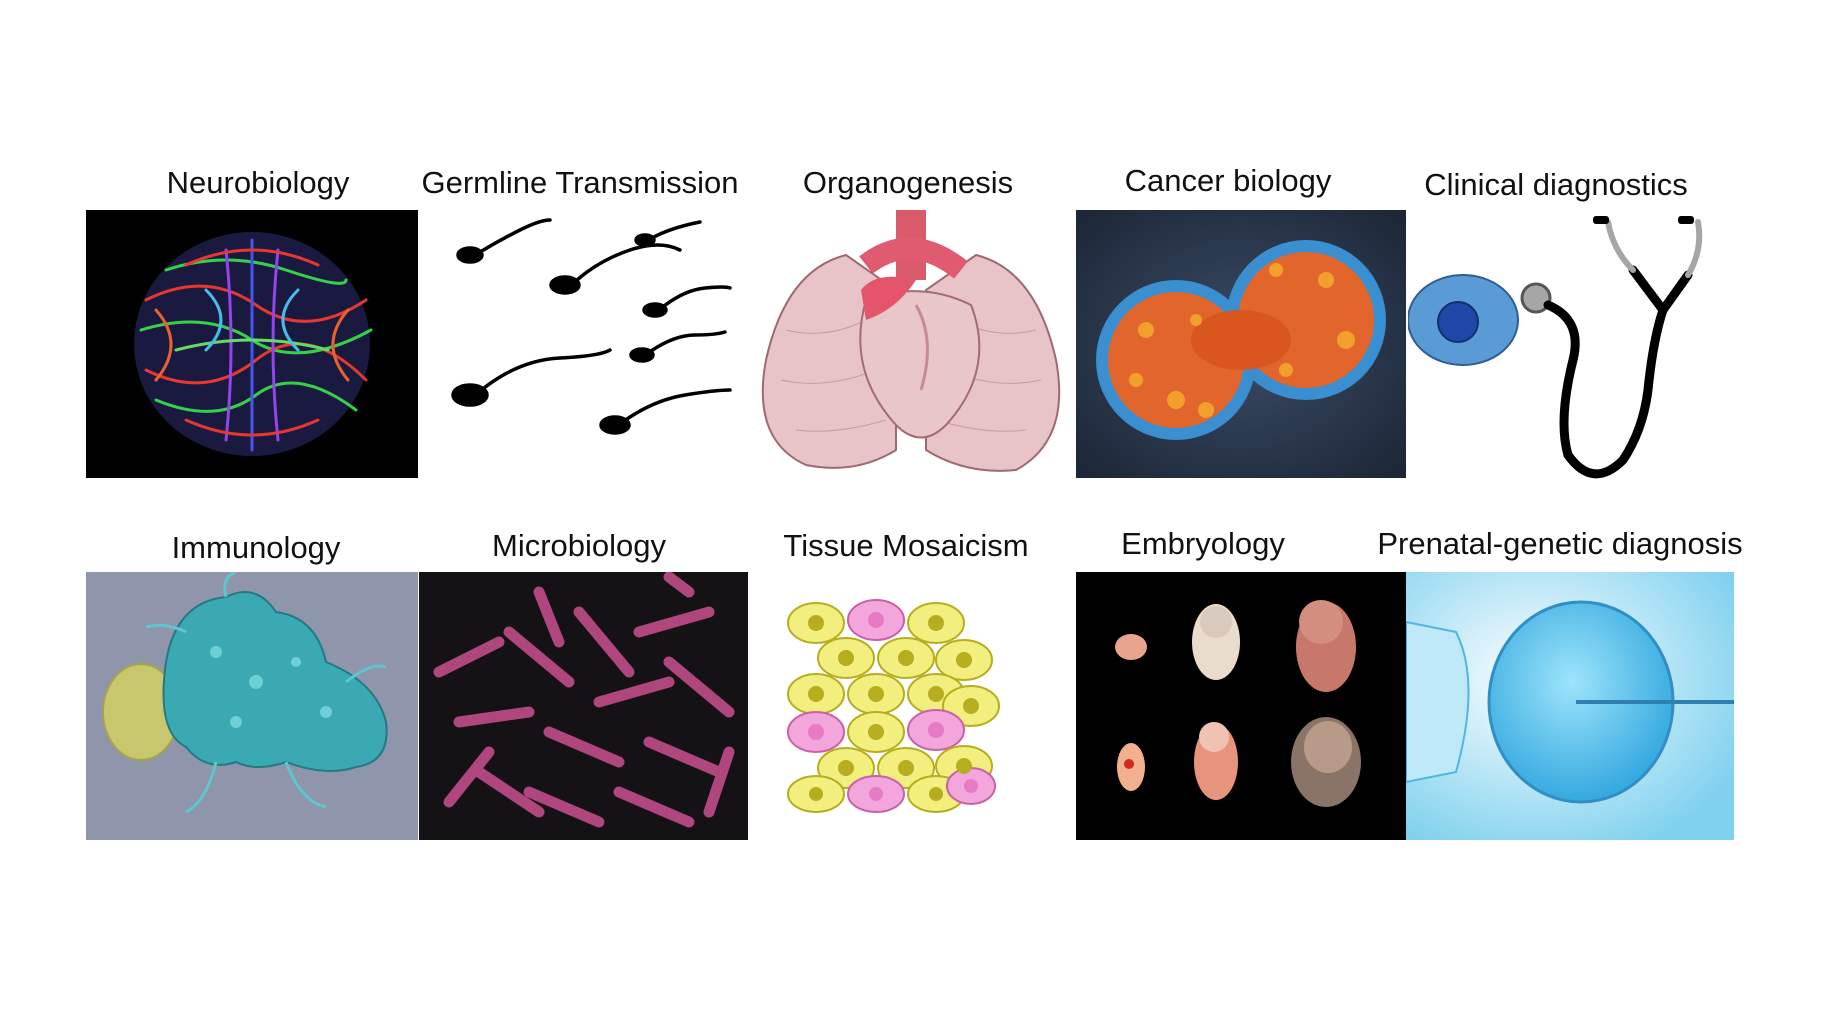 This screenshot has height=1024, width=1821. What do you see at coordinates (579, 545) in the screenshot?
I see `label-microbiology: Microbiology` at bounding box center [579, 545].